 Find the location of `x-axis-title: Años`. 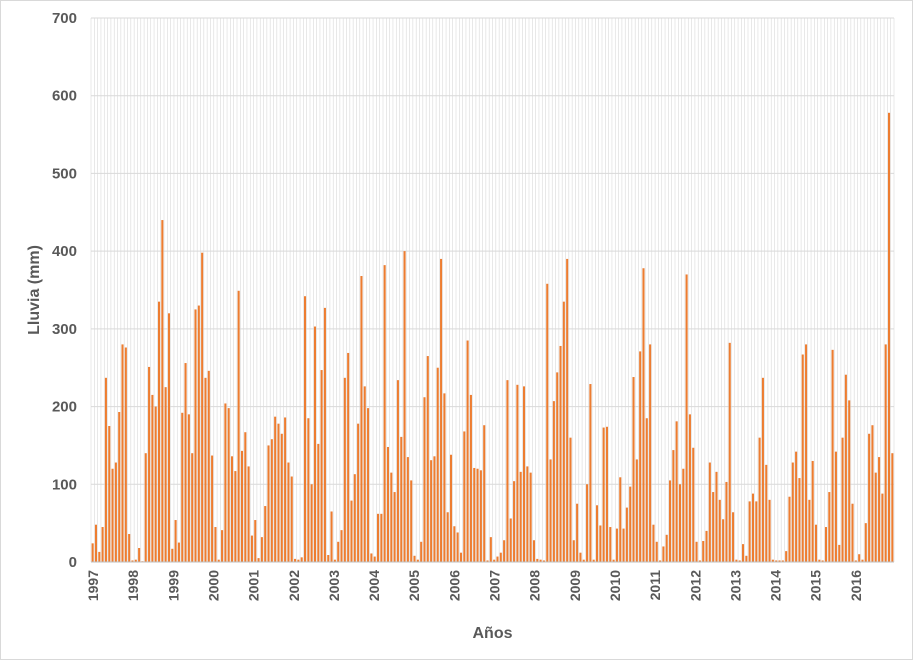

x-axis-title: Años is located at coordinates (493, 633).